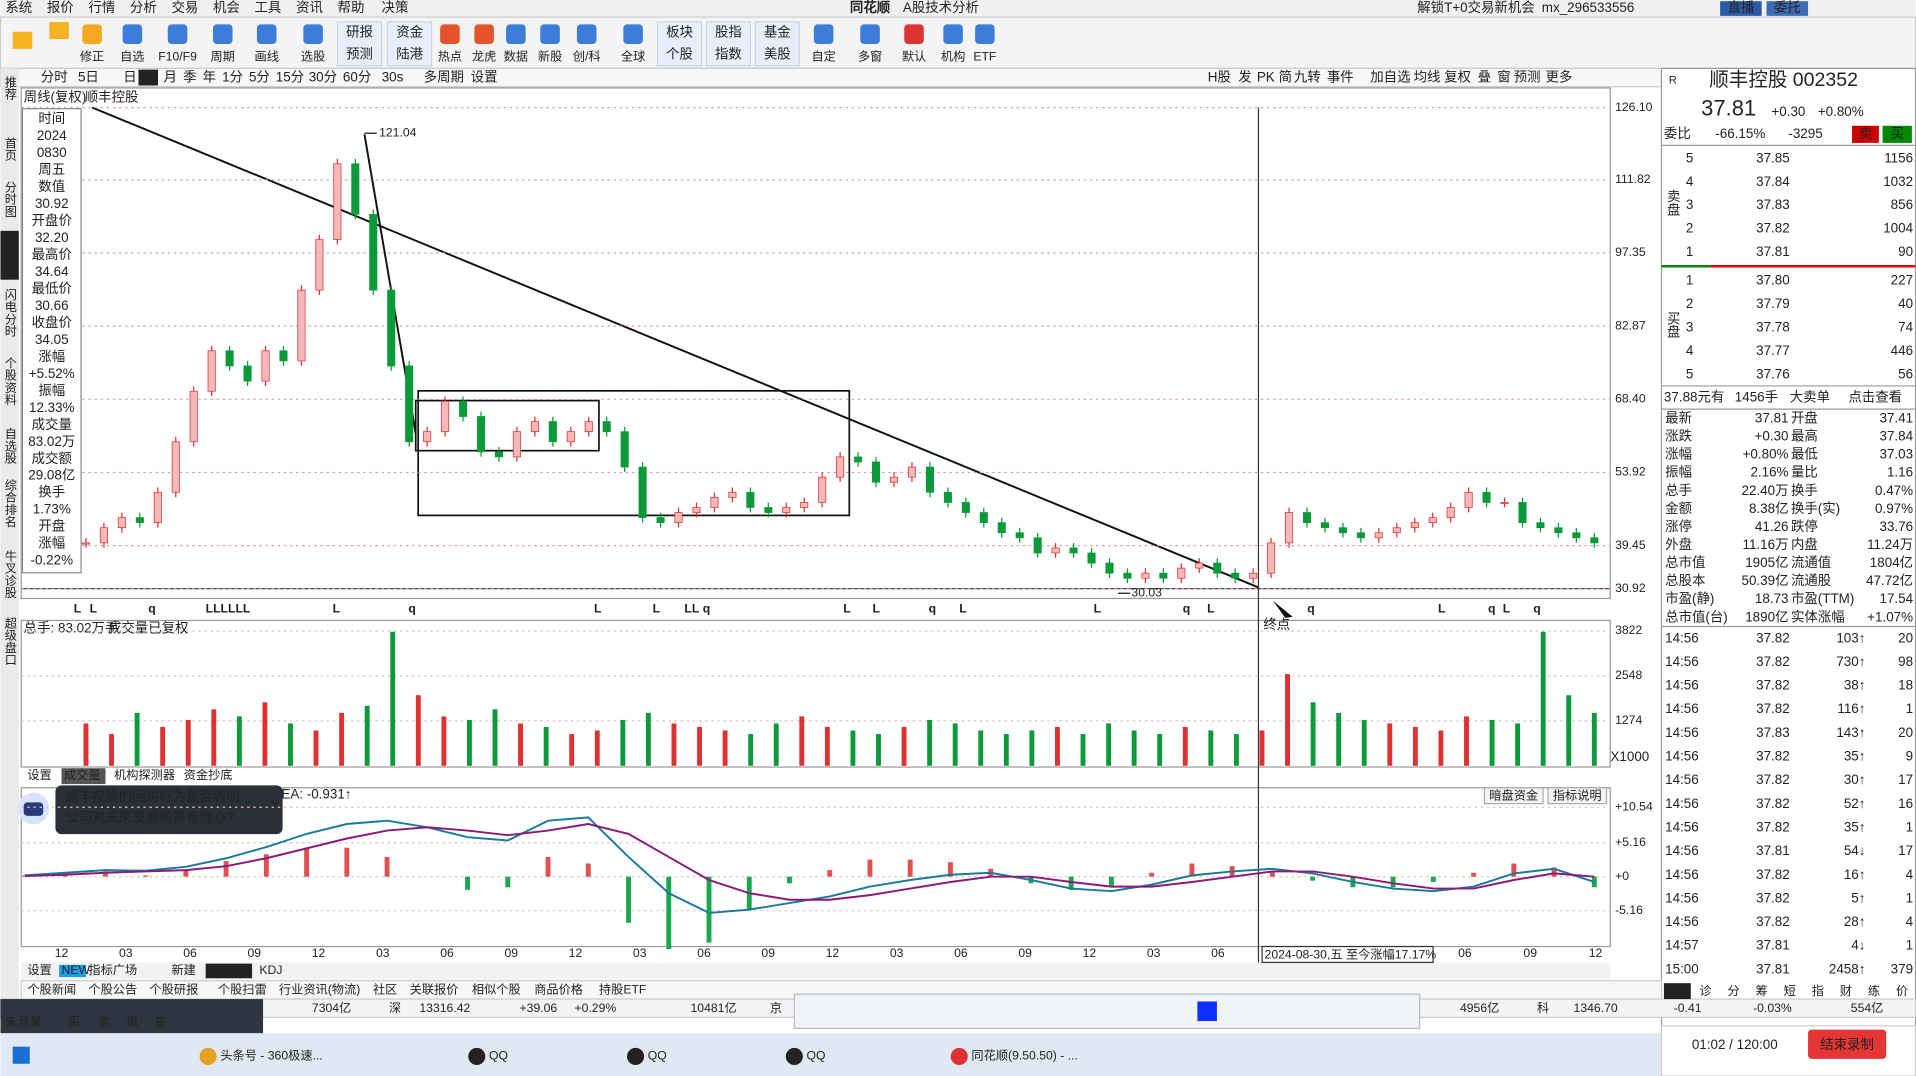 The image size is (1916, 1076). Describe the element at coordinates (516, 56) in the screenshot. I see `tool-label: 数据` at that location.